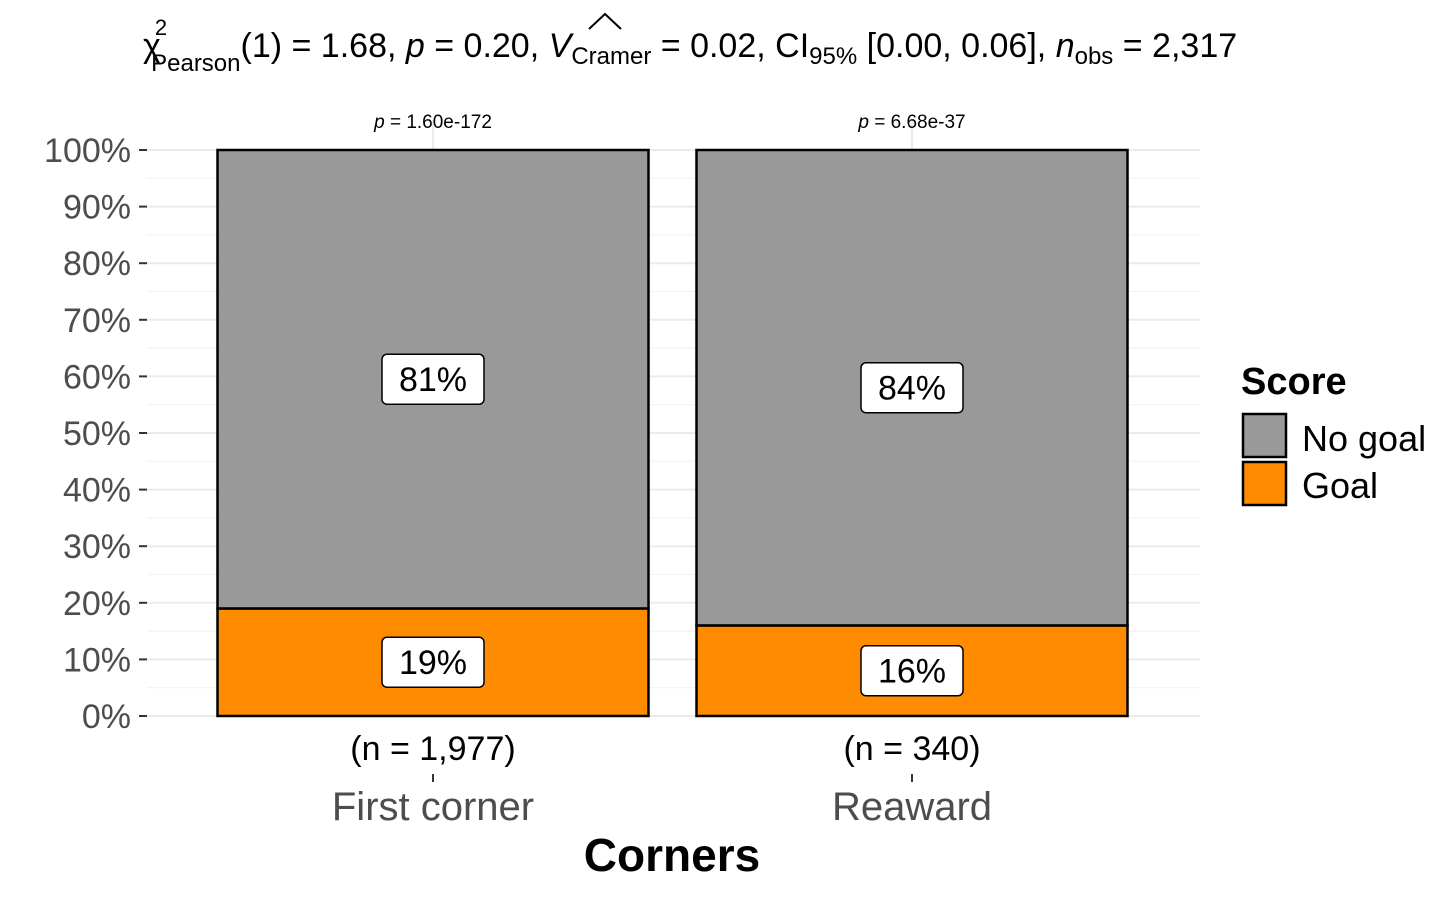 This screenshot has height=910, width=1456. Describe the element at coordinates (97, 660) in the screenshot. I see `y-tick-label: 10%` at that location.